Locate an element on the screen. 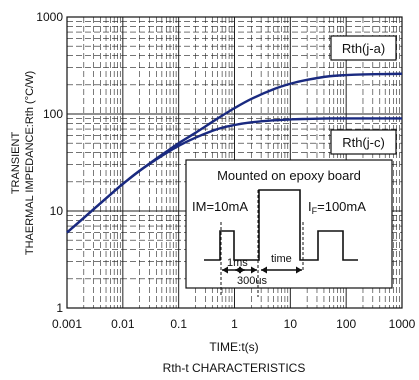  im-label: IM=10mA is located at coordinates (220, 206).